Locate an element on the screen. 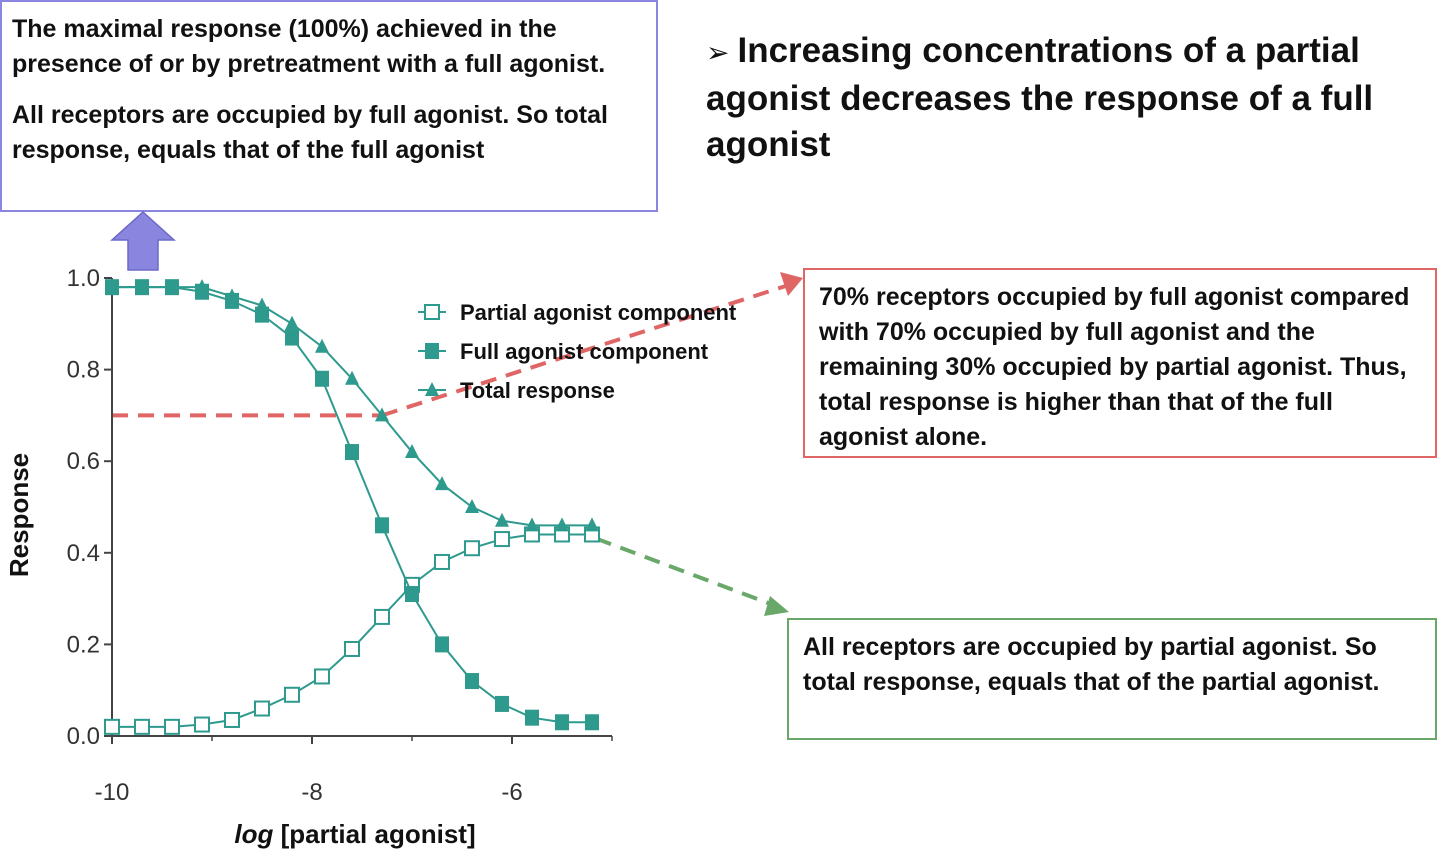  y-tick-label: 0.2 is located at coordinates (83, 644).